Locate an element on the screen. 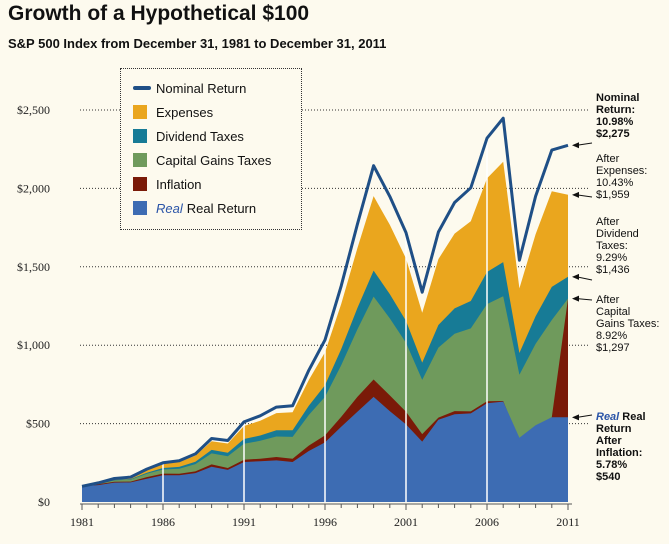 This screenshot has width=669, height=544. annotation-real-italic: Real is located at coordinates (608, 417).